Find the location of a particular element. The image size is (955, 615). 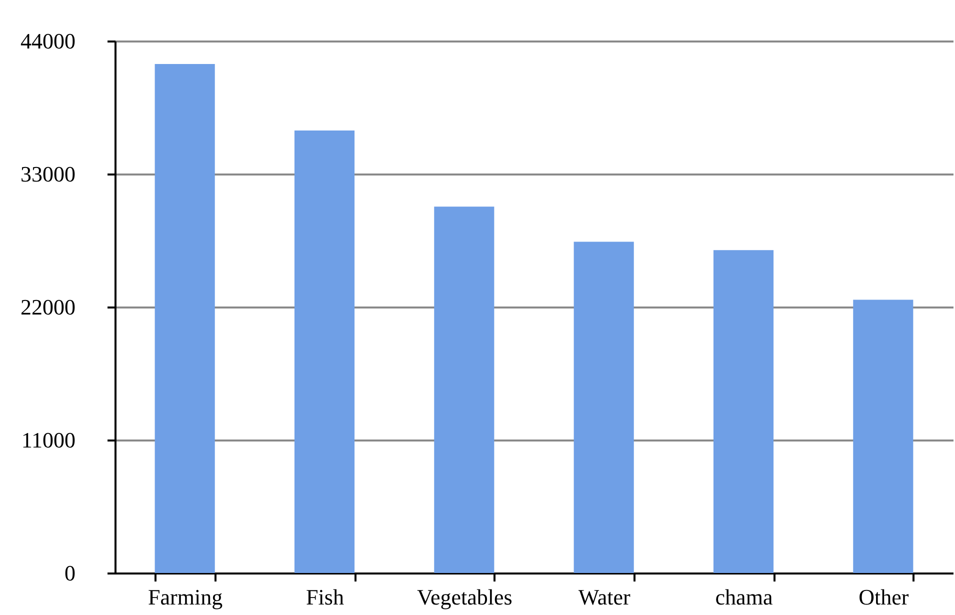

y-tick-label: 44000 is located at coordinates (48, 41).